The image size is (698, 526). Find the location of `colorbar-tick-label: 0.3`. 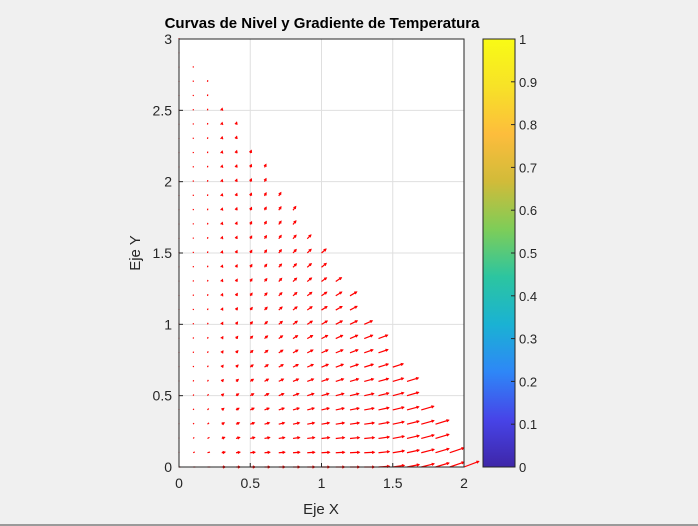

colorbar-tick-label: 0.3 is located at coordinates (528, 339).